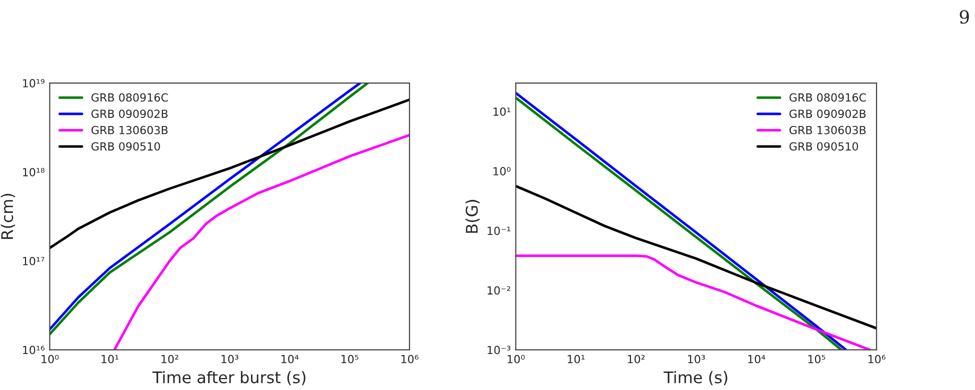  What do you see at coordinates (499, 231) in the screenshot?
I see `y-tick-label: 10⁻¹` at bounding box center [499, 231].